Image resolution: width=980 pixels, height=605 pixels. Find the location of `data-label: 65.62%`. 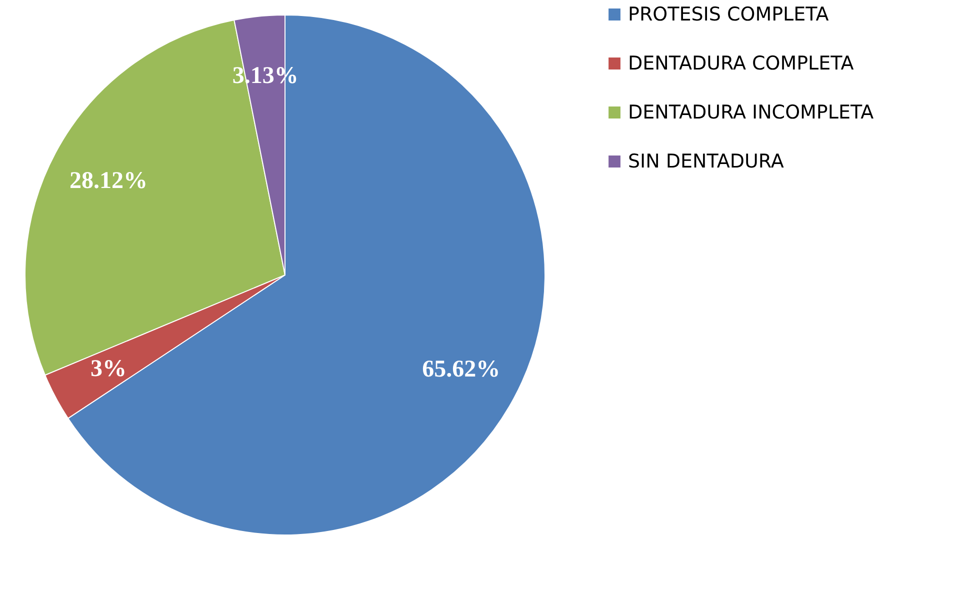

data-label: 65.62% is located at coordinates (461, 369).